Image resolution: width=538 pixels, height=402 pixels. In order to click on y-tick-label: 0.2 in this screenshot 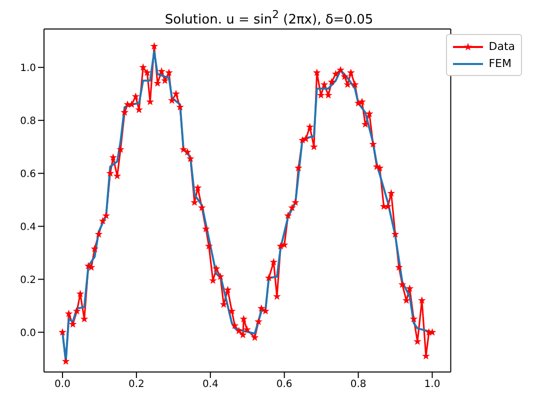, I will do `click(28, 280)`.